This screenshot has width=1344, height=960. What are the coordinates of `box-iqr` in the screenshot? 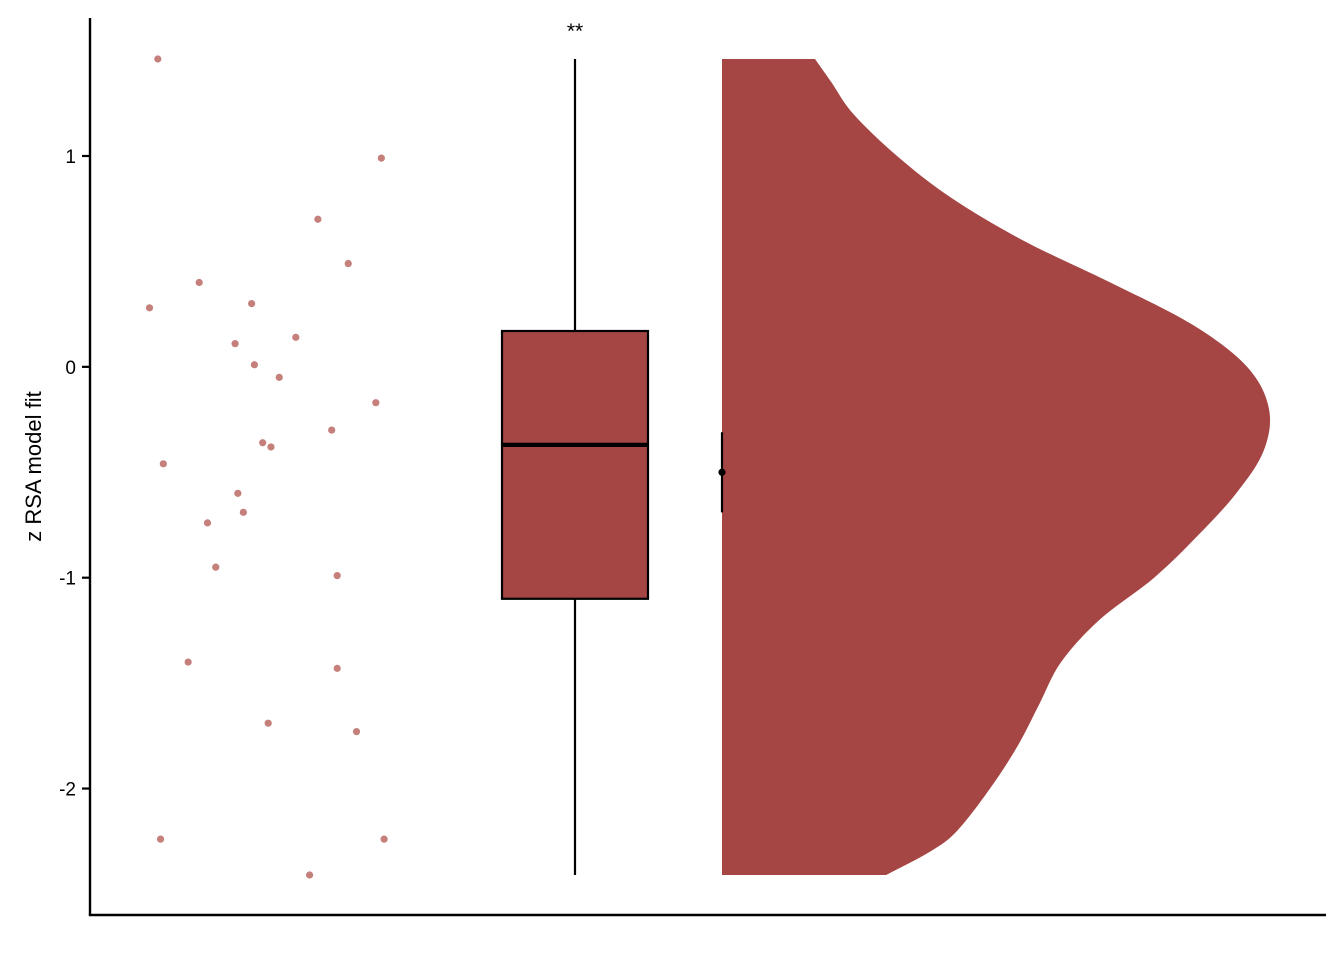 It's located at (575, 464).